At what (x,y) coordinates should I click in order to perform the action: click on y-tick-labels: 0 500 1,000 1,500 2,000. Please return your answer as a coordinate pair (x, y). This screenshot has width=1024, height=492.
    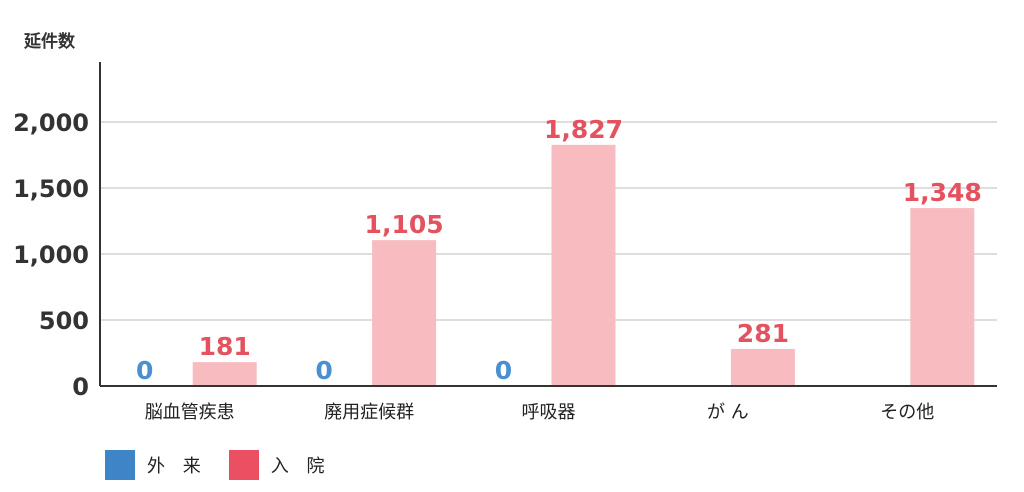
    Looking at the image, I should click on (51, 255).